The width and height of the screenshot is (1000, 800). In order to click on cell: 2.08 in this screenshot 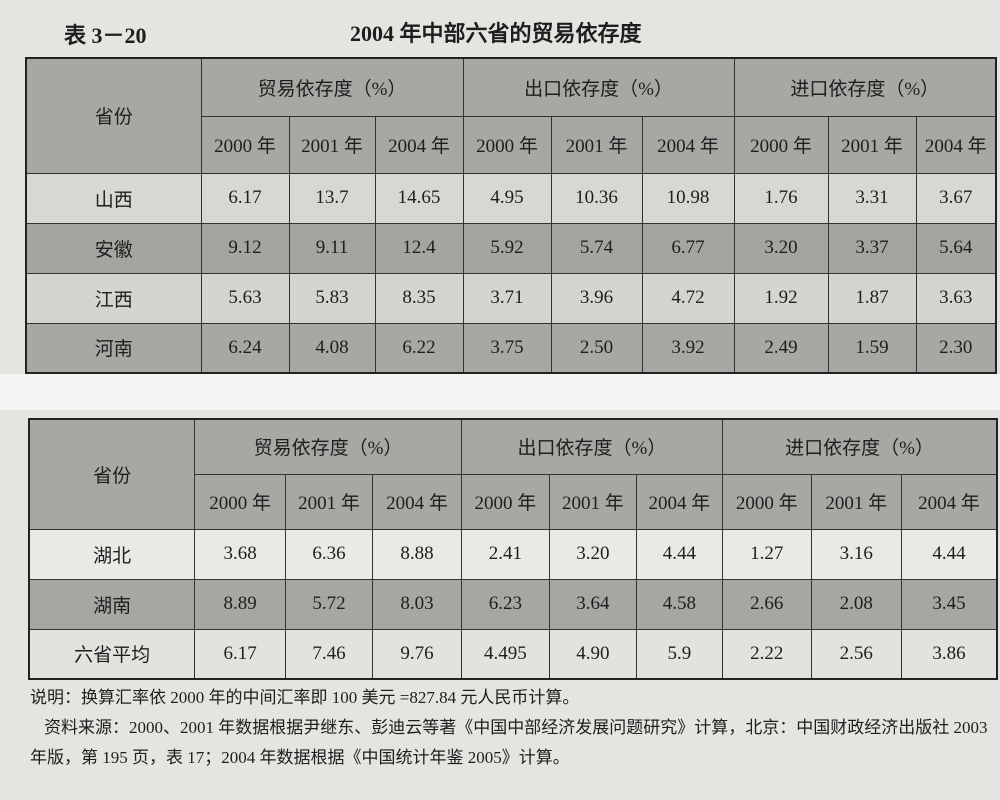, I will do `click(856, 604)`.